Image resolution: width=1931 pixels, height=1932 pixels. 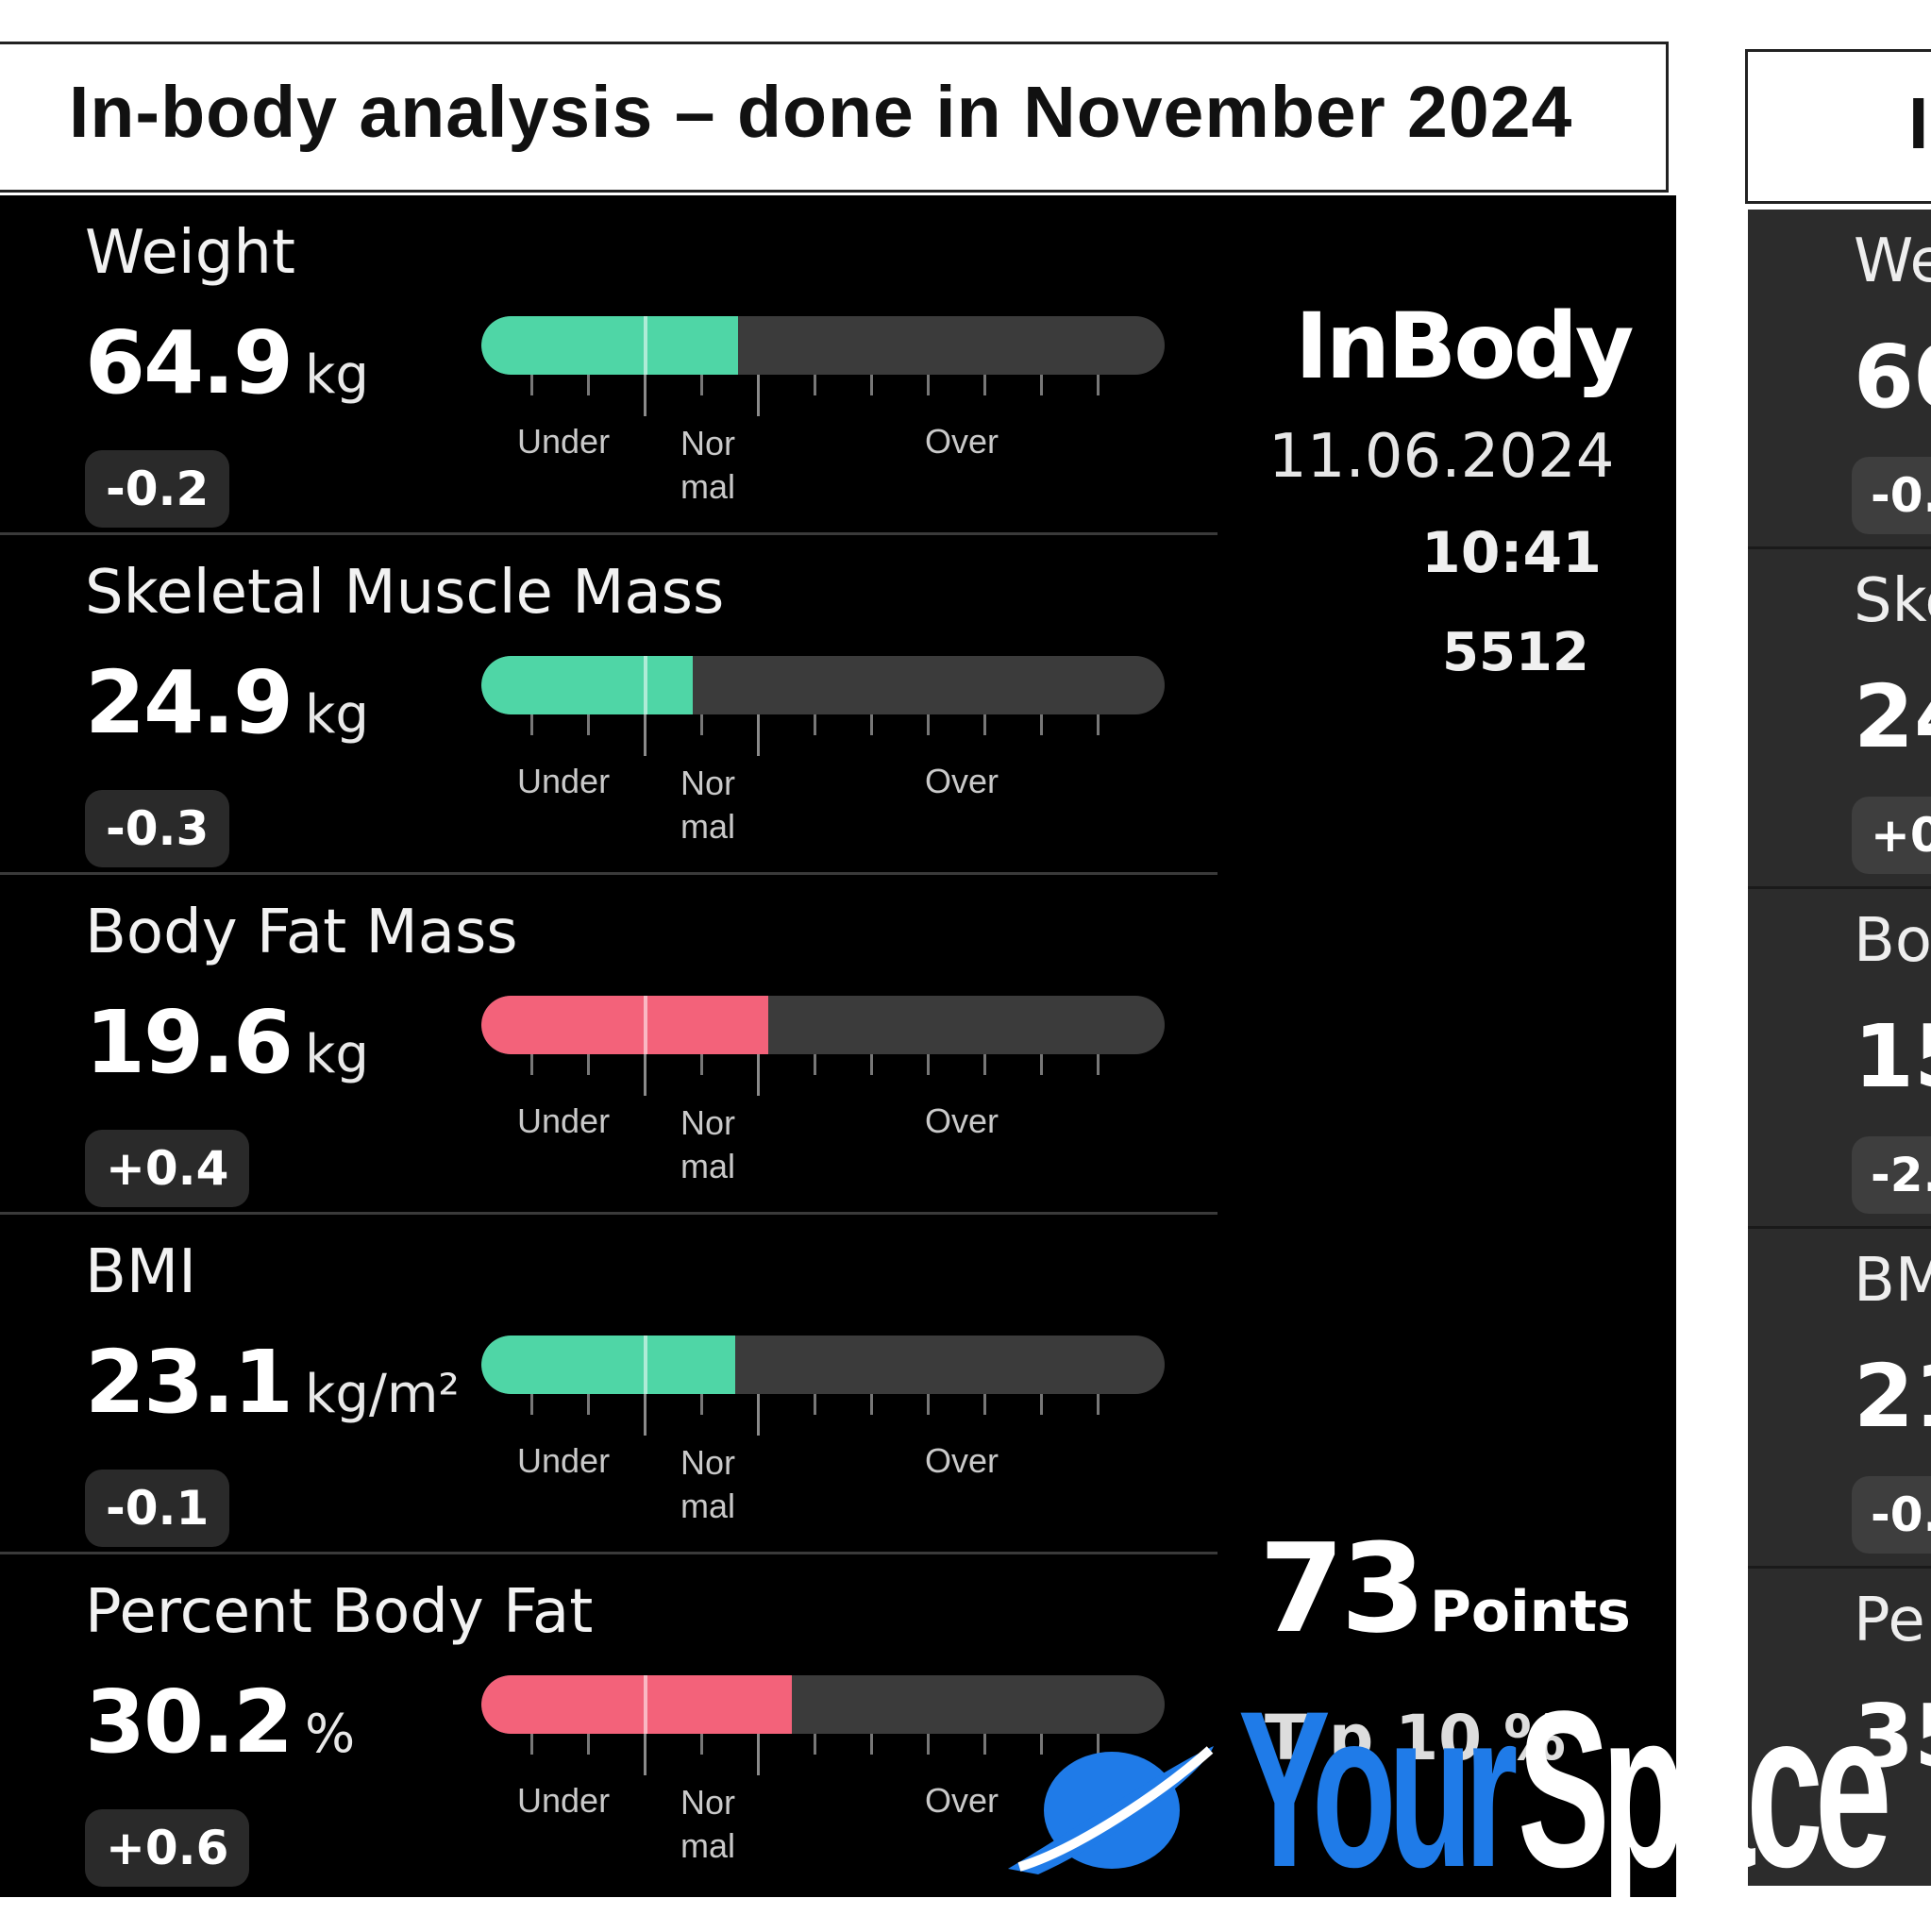 What do you see at coordinates (1515, 652) in the screenshot?
I see `measurement-id: 5512` at bounding box center [1515, 652].